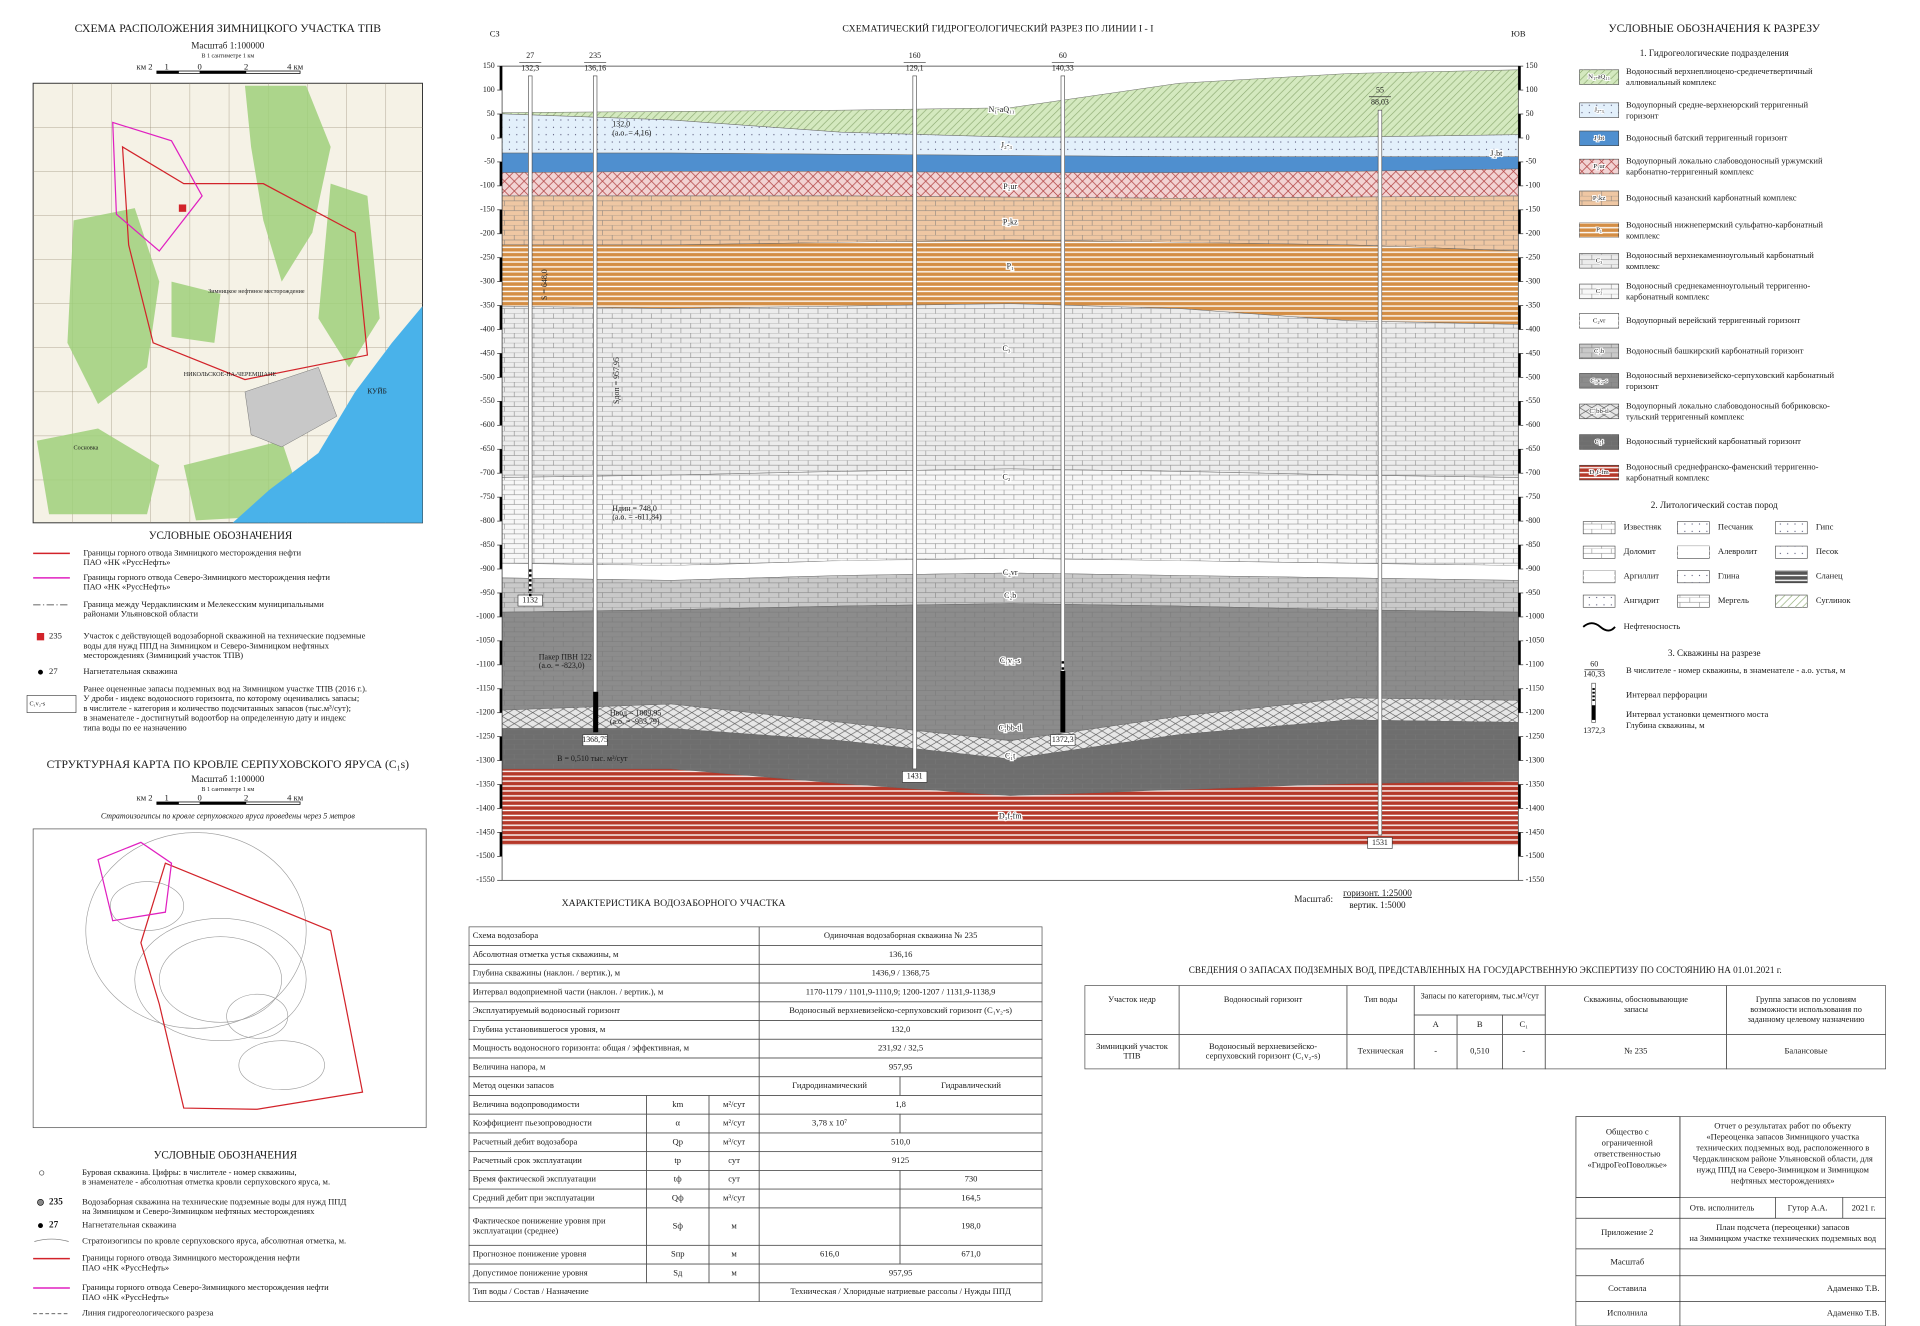 This screenshot has width=1920, height=1326. What do you see at coordinates (487, 424) in the screenshot?
I see `elevation-label: -600` at bounding box center [487, 424].